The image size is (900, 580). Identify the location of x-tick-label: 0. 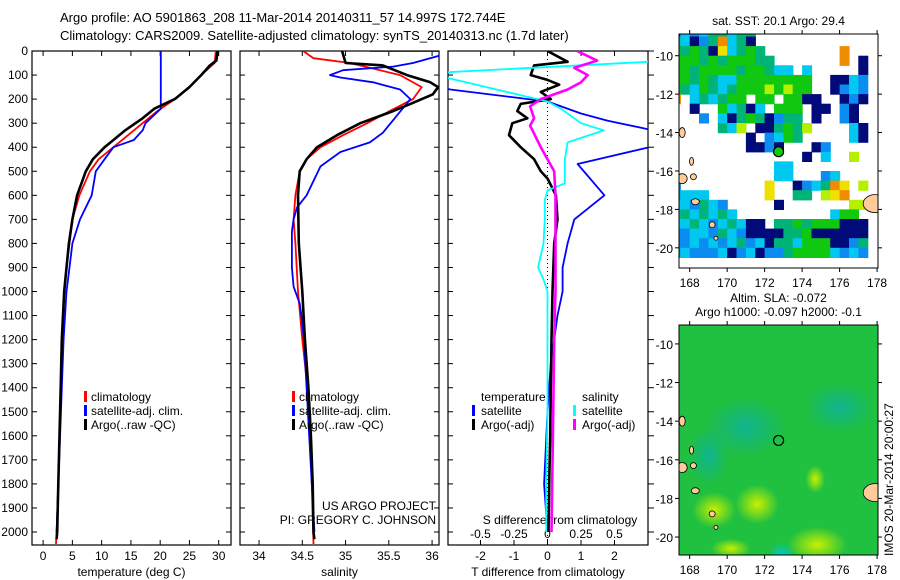
(547, 556).